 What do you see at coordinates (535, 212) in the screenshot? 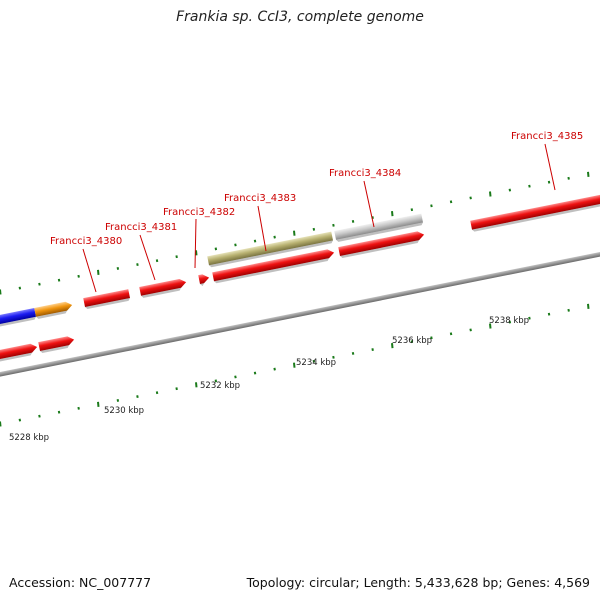
I see `cds-block` at bounding box center [535, 212].